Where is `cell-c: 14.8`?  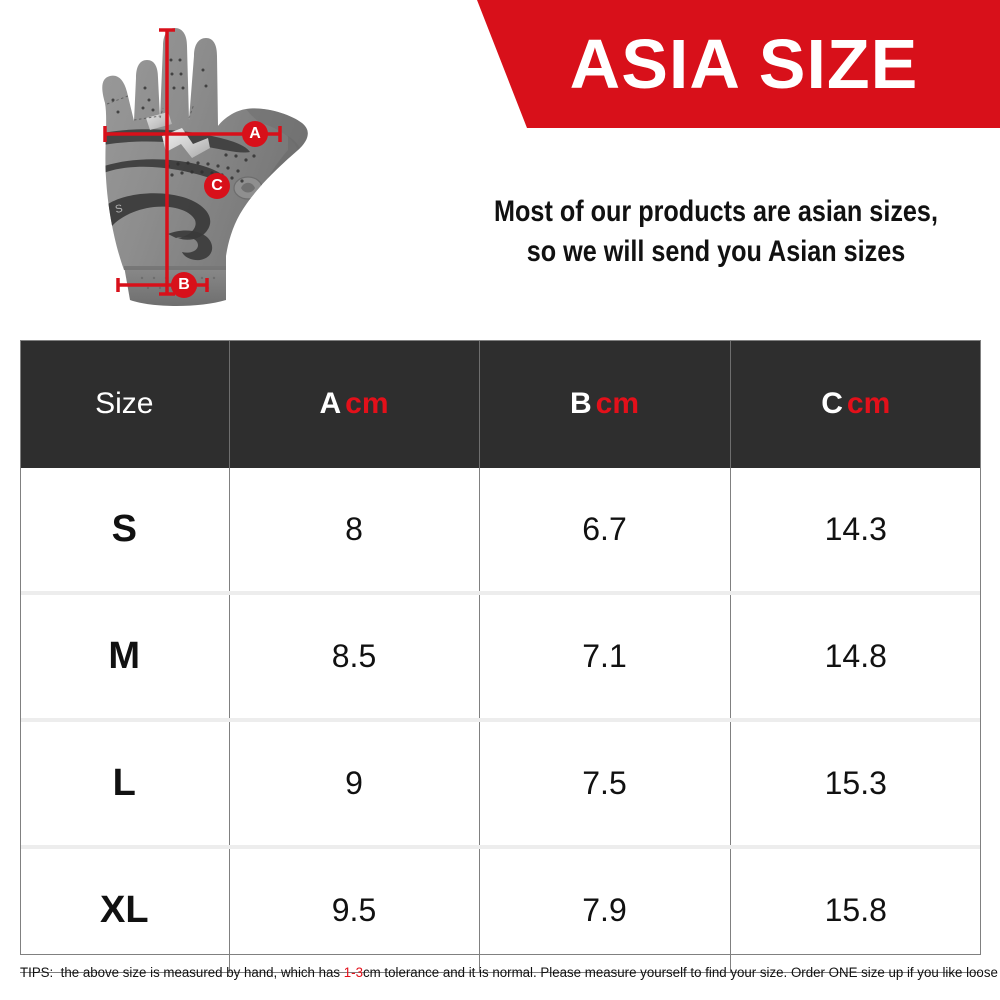
cell-c: 14.8 is located at coordinates (855, 657).